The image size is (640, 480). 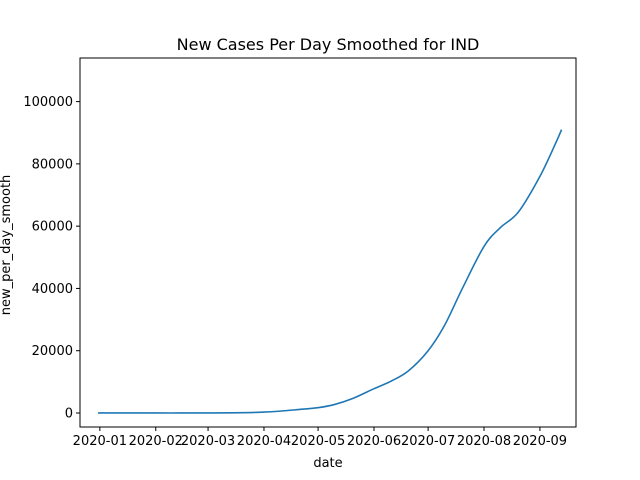 What do you see at coordinates (318, 441) in the screenshot?
I see `x-tick-label: 2020-05` at bounding box center [318, 441].